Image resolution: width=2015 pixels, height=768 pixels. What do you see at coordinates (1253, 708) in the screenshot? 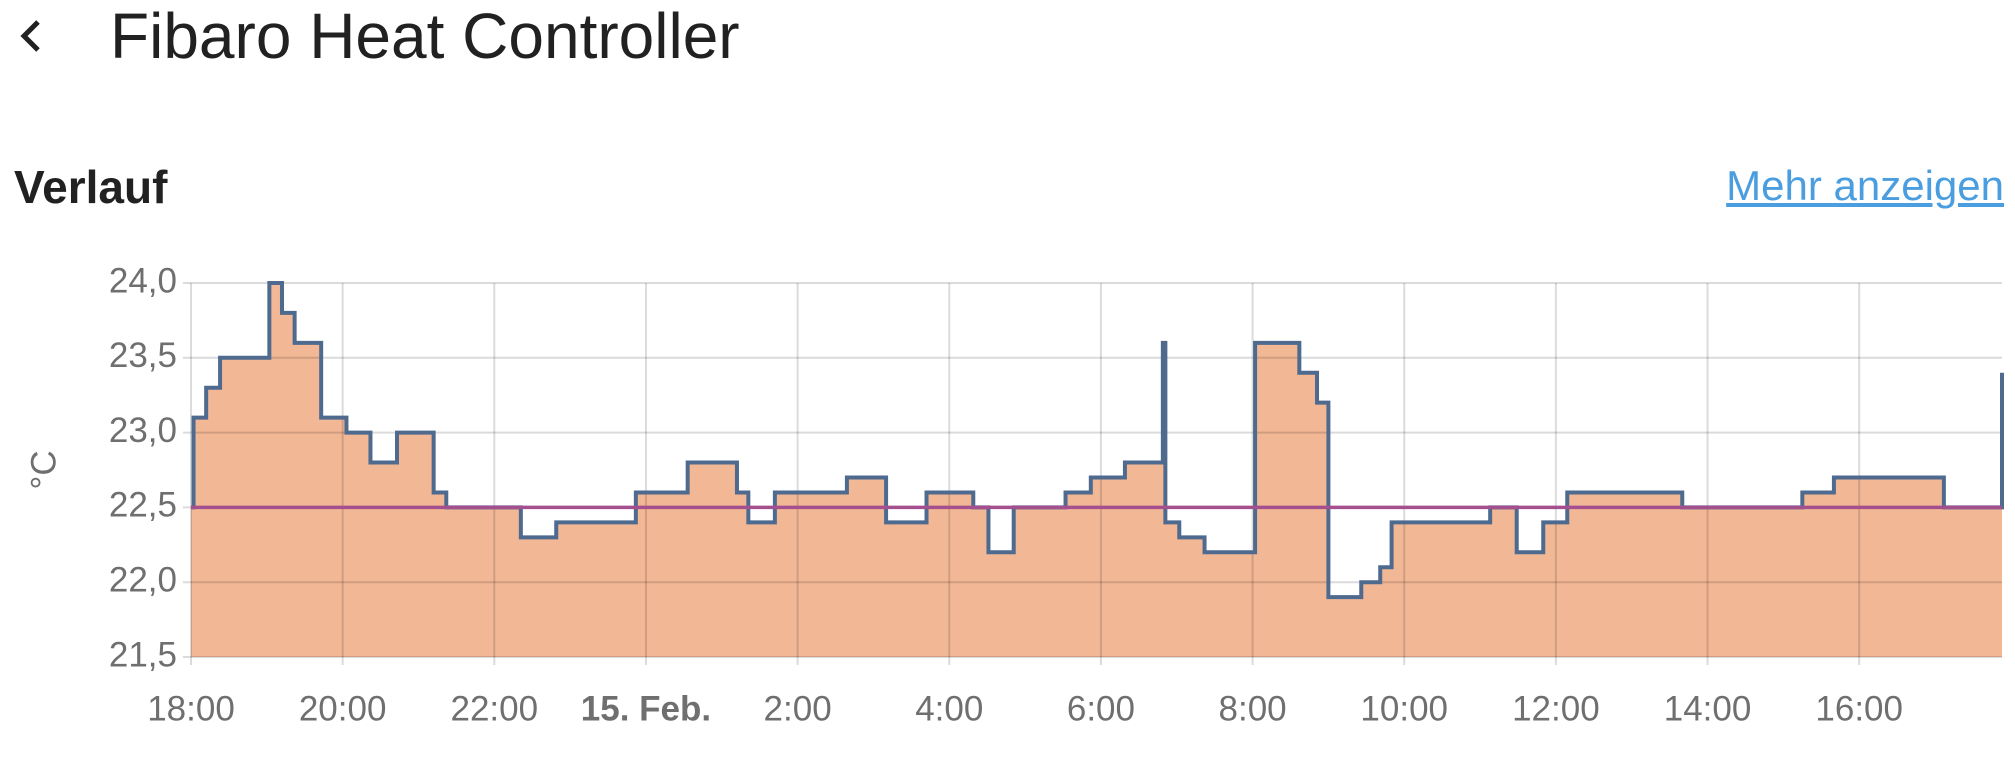
I see `x-tick-label: 8:00` at bounding box center [1253, 708].